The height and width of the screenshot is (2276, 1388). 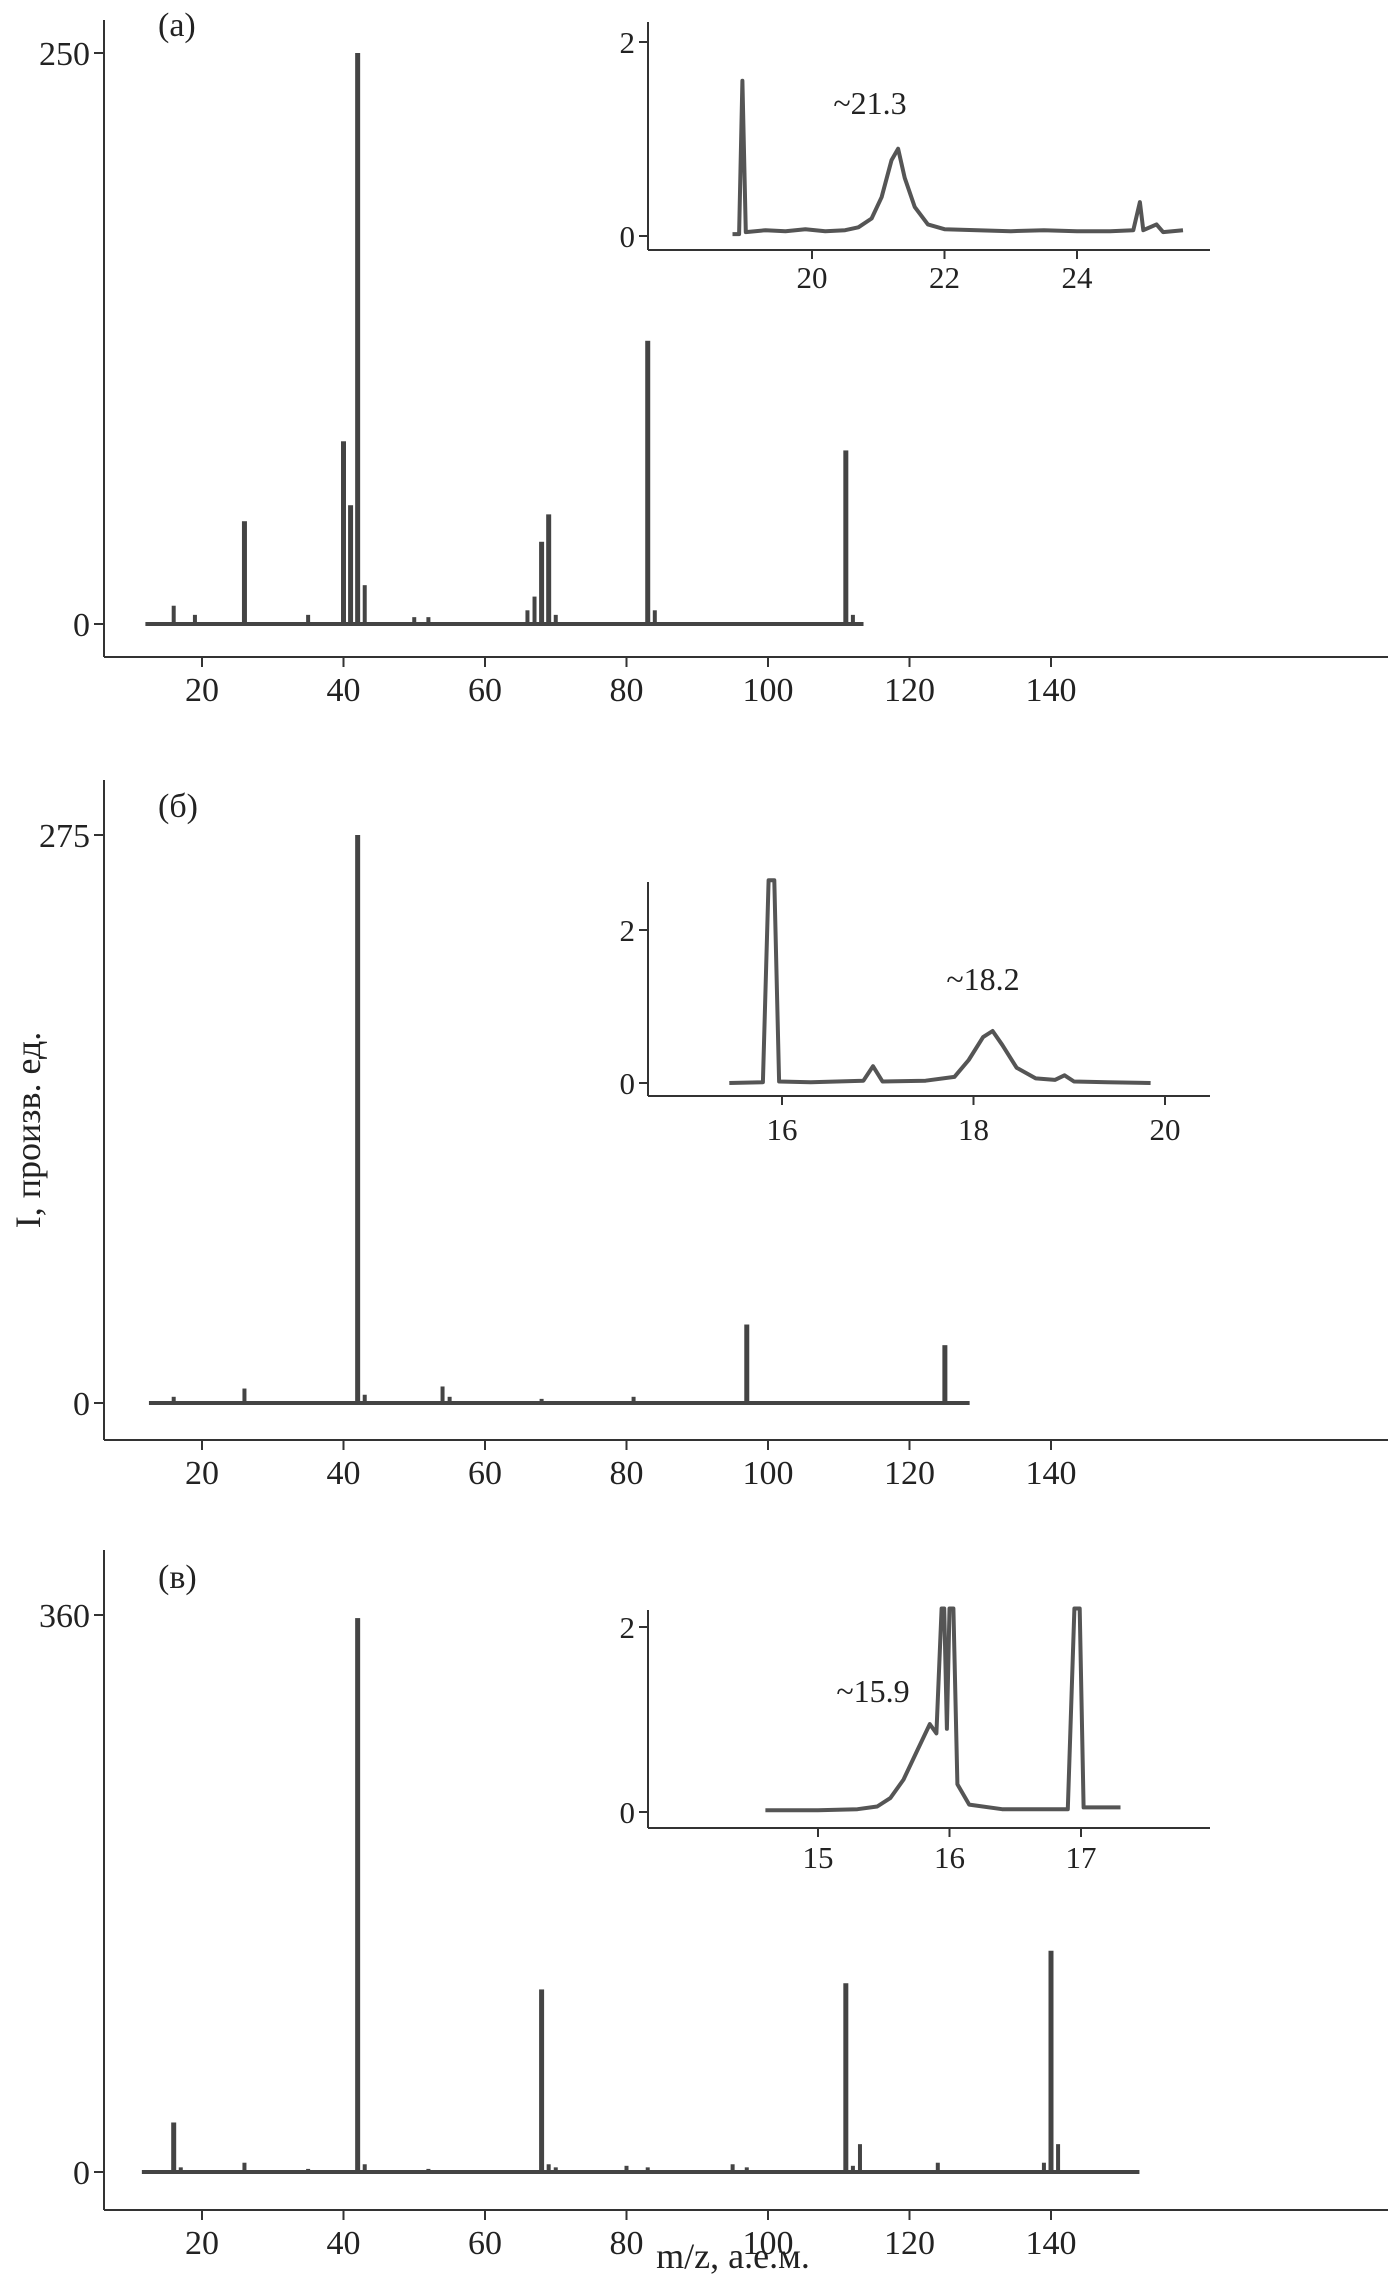 I want to click on panel-c-inset-x-tick-label: 15, so click(x=818, y=1857).